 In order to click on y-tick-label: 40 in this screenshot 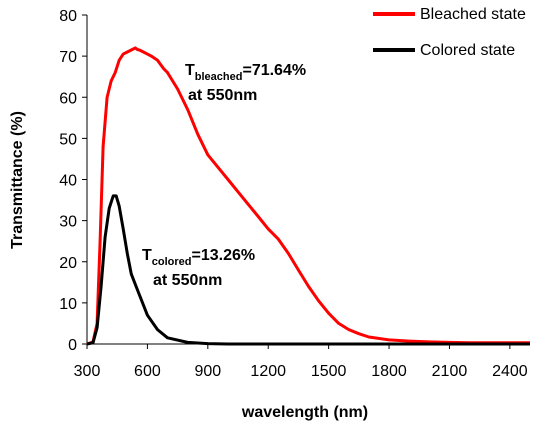, I will do `click(68, 181)`.